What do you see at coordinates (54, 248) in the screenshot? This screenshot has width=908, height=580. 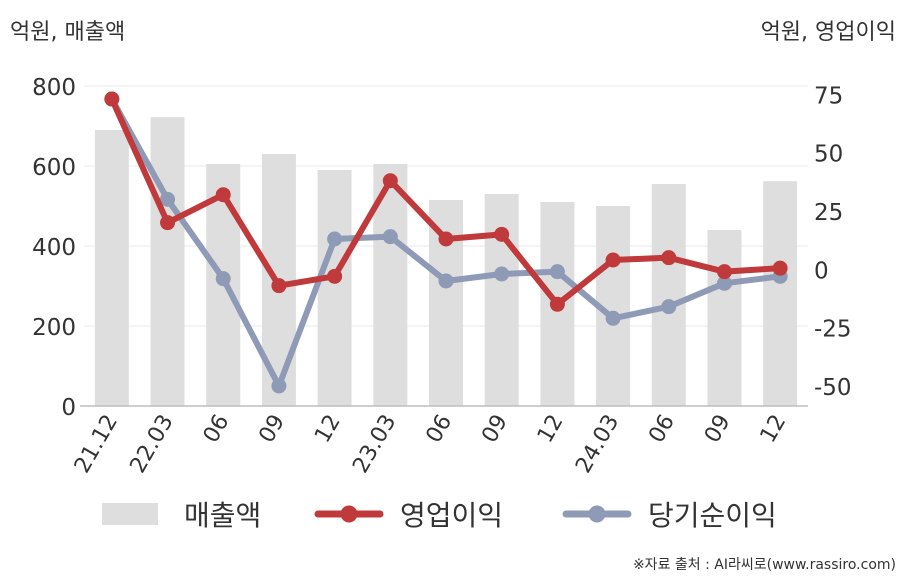 I see `left-tick-label: 400` at bounding box center [54, 248].